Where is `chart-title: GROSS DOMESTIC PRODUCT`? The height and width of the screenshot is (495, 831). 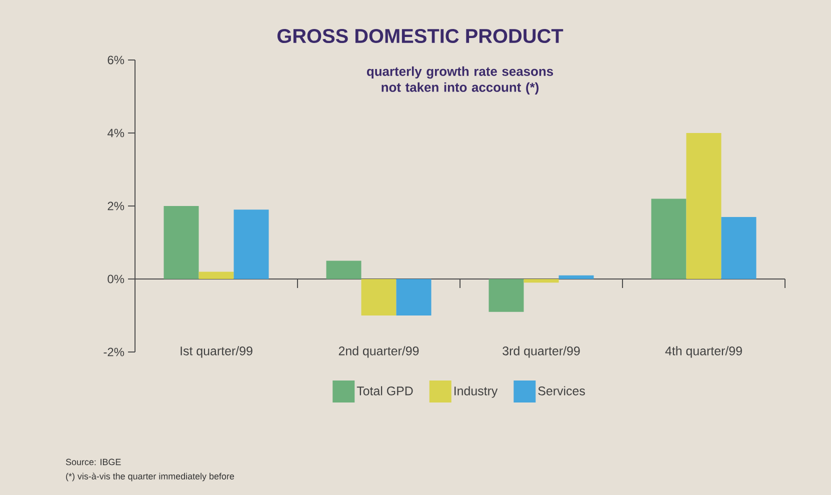
chart-title: GROSS DOMESTIC PRODUCT is located at coordinates (420, 36).